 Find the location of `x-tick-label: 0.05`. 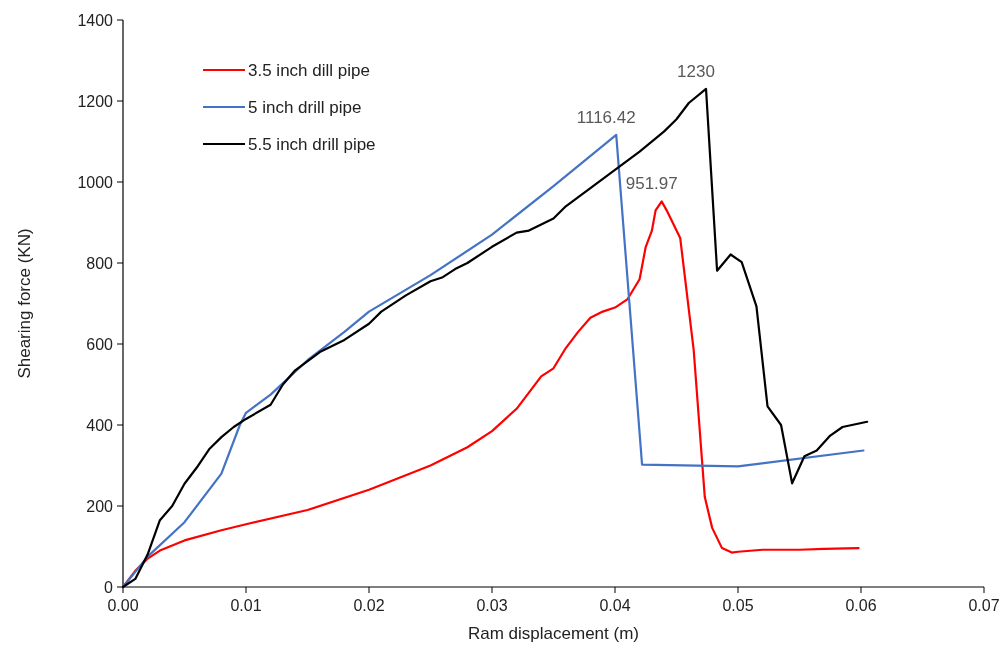

x-tick-label: 0.05 is located at coordinates (738, 605).